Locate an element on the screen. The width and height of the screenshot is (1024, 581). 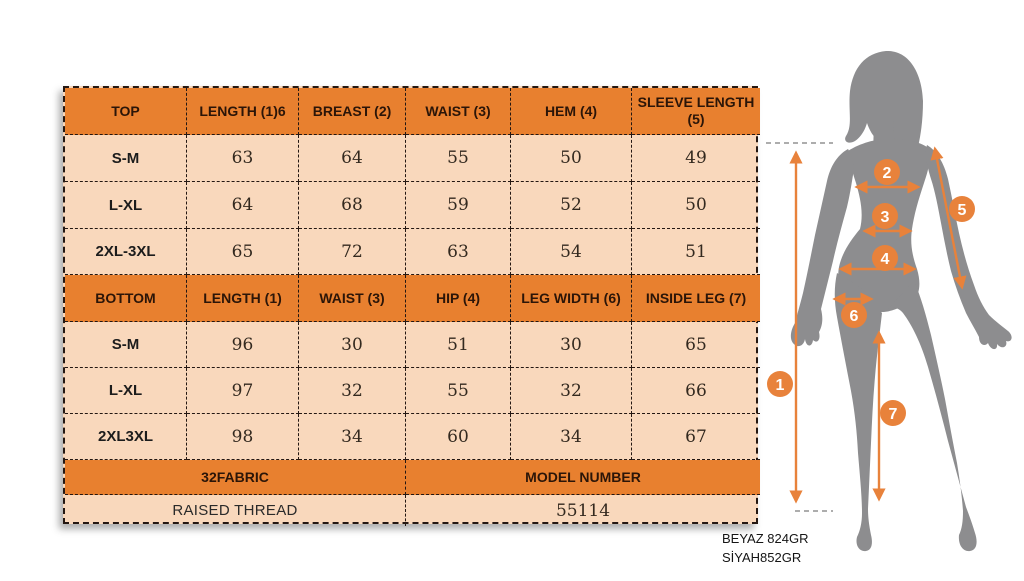
top-row-2xl3xl-sleeve: 51 is located at coordinates (696, 252).